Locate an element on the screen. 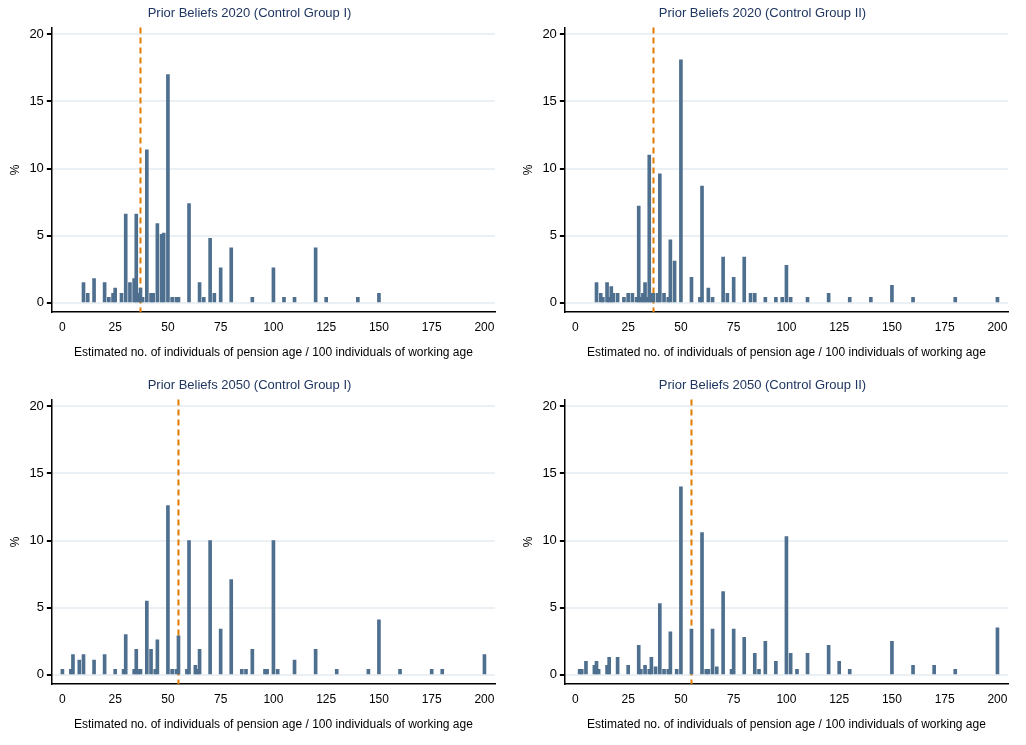 The image size is (1026, 745). y-tick-label: 0 is located at coordinates (553, 302).